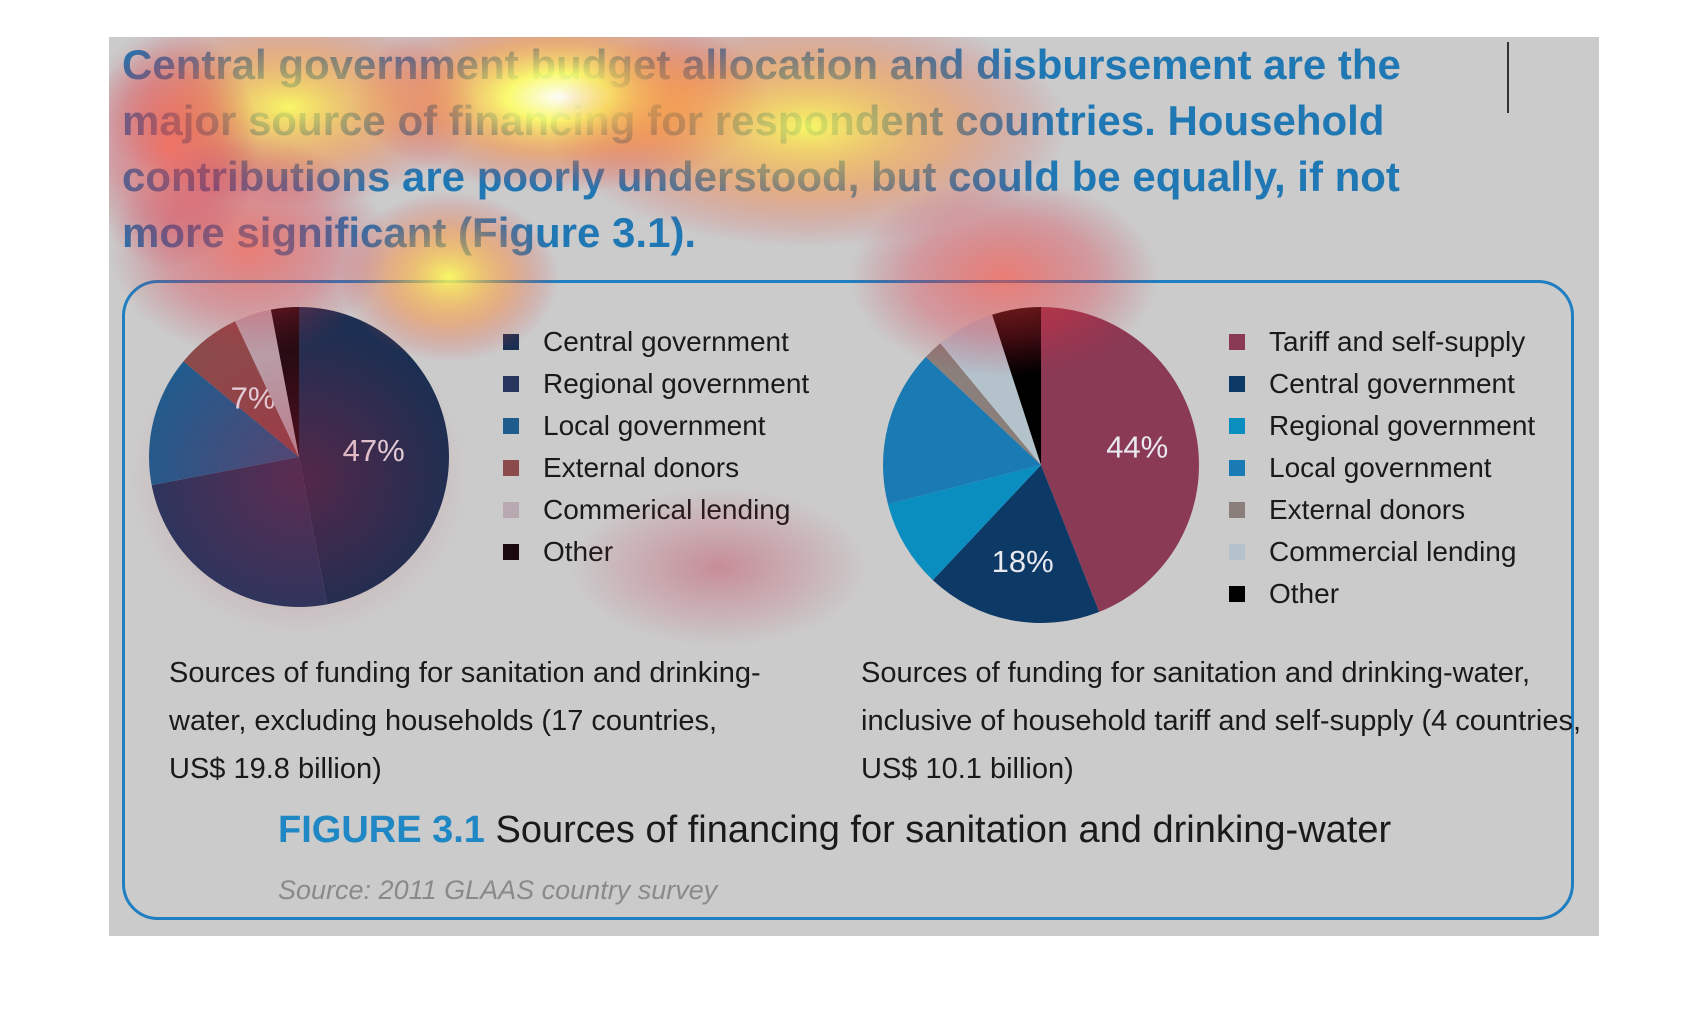 The image size is (1698, 1024). I want to click on legend-label: Commercial lending, so click(1393, 551).